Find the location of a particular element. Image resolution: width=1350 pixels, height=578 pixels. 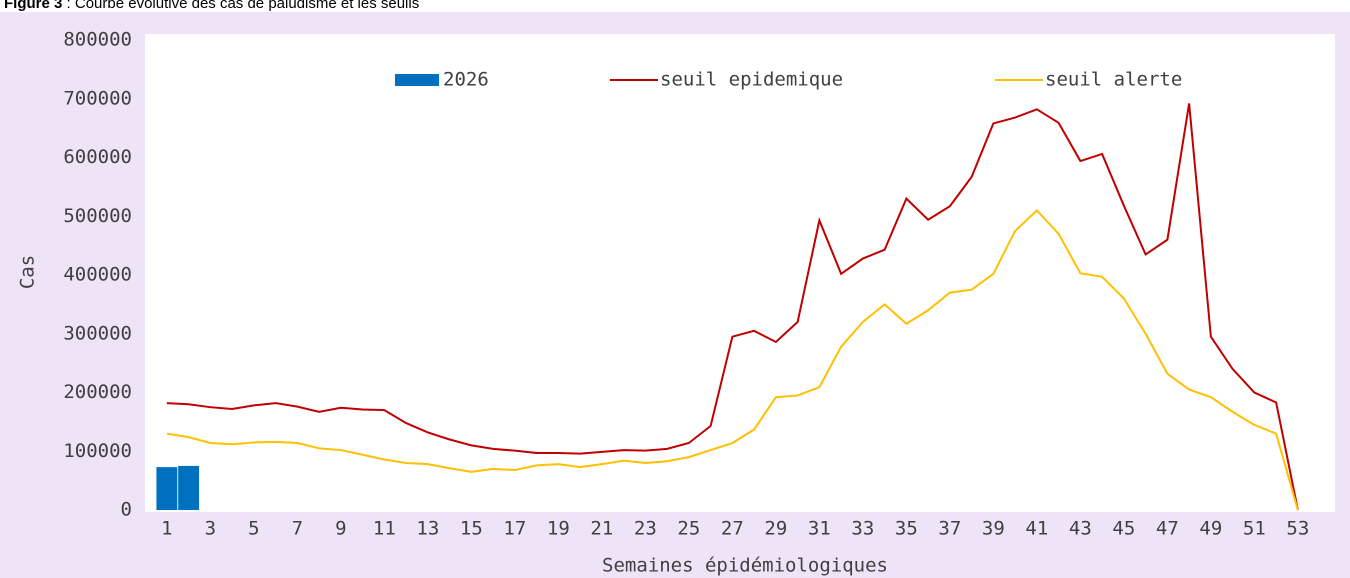

x-tick-label: 17 is located at coordinates (514, 529).